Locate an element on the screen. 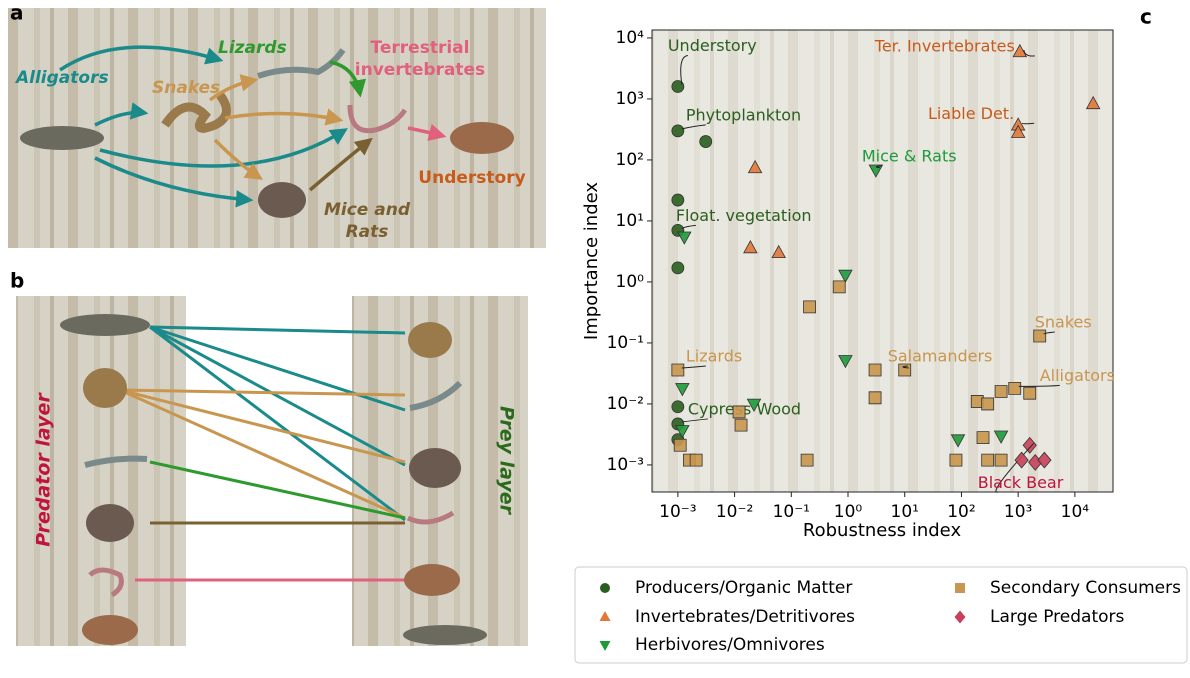 Image resolution: width=1190 pixels, height=678 pixels. node-label: Terrestrial is located at coordinates (420, 48).